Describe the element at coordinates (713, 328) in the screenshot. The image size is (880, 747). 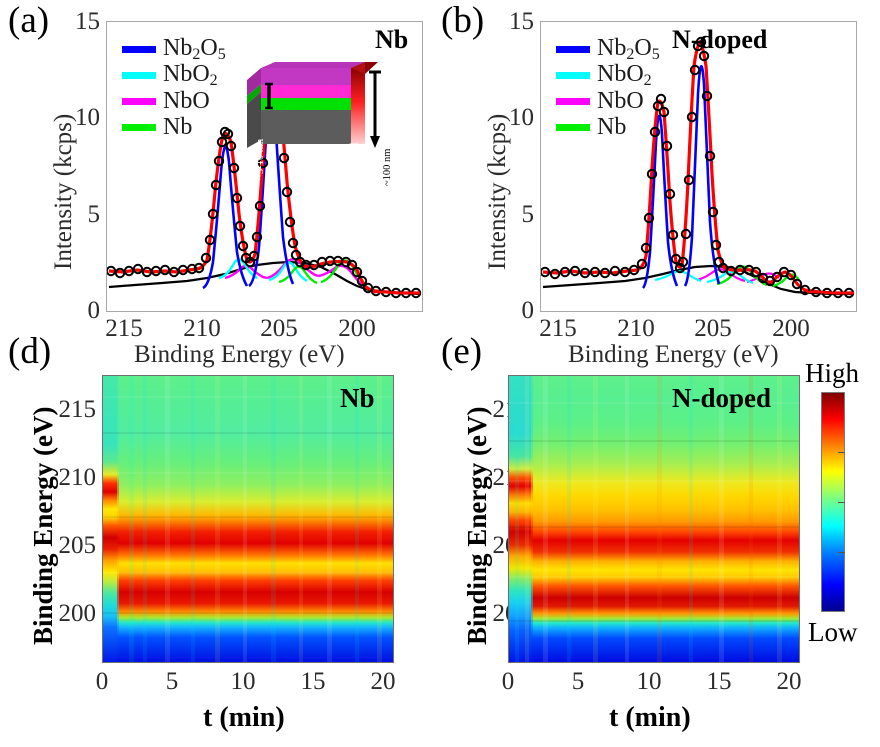
I see `panel-b-xtick-205: 205` at that location.